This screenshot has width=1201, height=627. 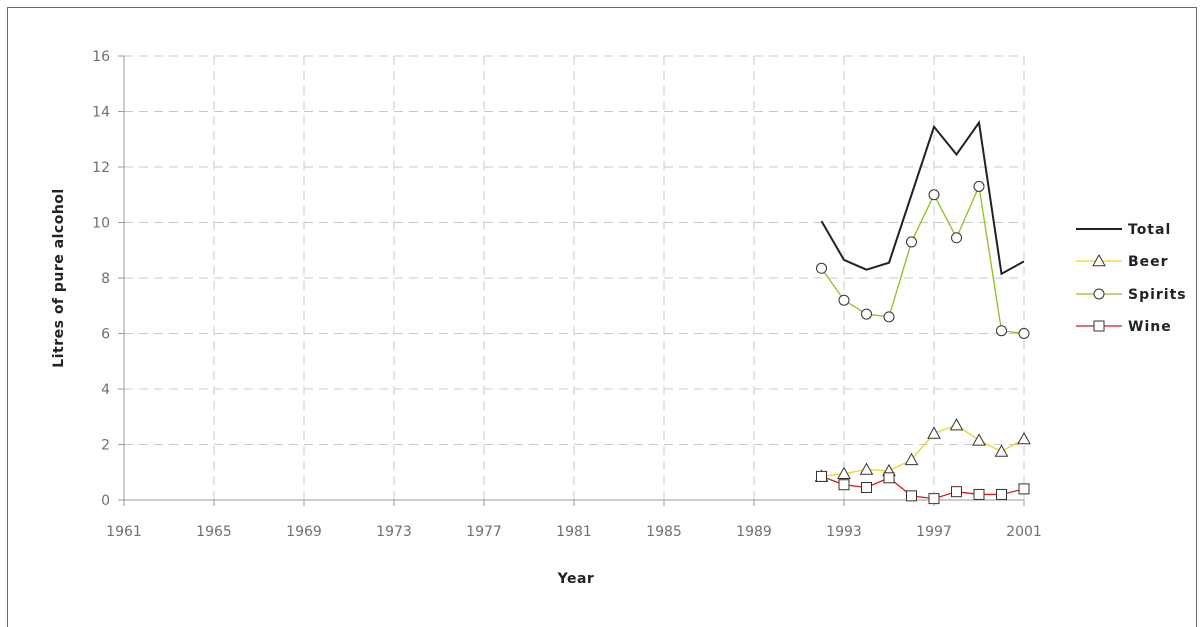 What do you see at coordinates (105, 279) in the screenshot?
I see `y-tick-label: 8` at bounding box center [105, 279].